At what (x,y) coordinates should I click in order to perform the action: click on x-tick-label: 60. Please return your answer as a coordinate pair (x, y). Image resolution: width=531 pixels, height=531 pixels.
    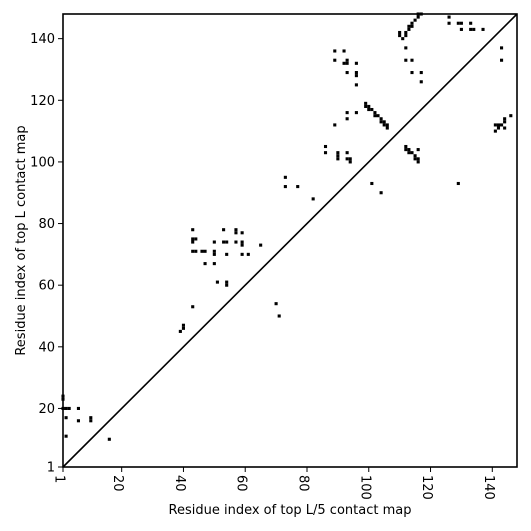
    Looking at the image, I should click on (241, 483).